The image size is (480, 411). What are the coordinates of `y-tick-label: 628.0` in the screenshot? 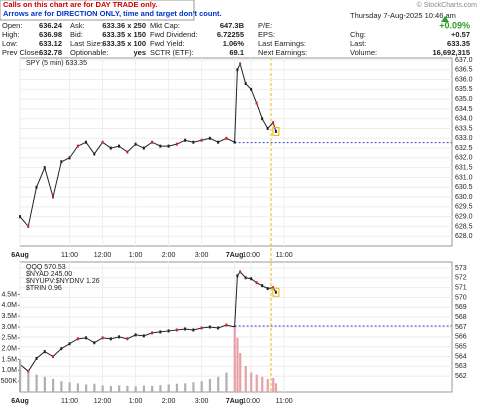 It's located at (464, 236).